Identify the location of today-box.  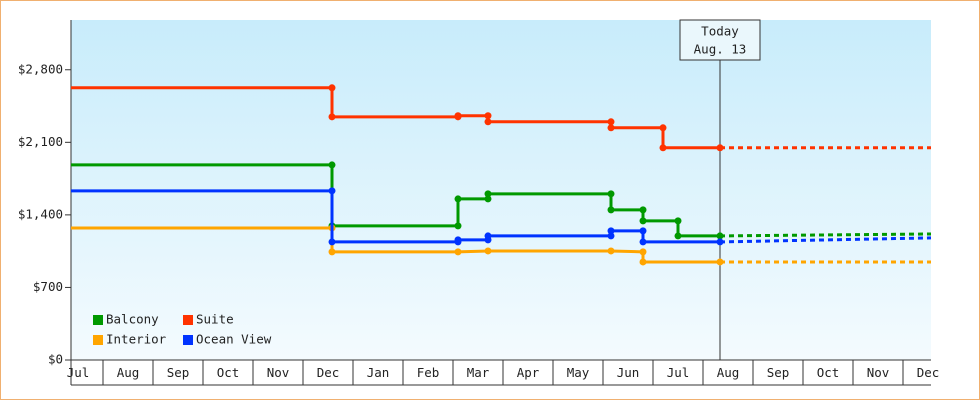
(720, 40).